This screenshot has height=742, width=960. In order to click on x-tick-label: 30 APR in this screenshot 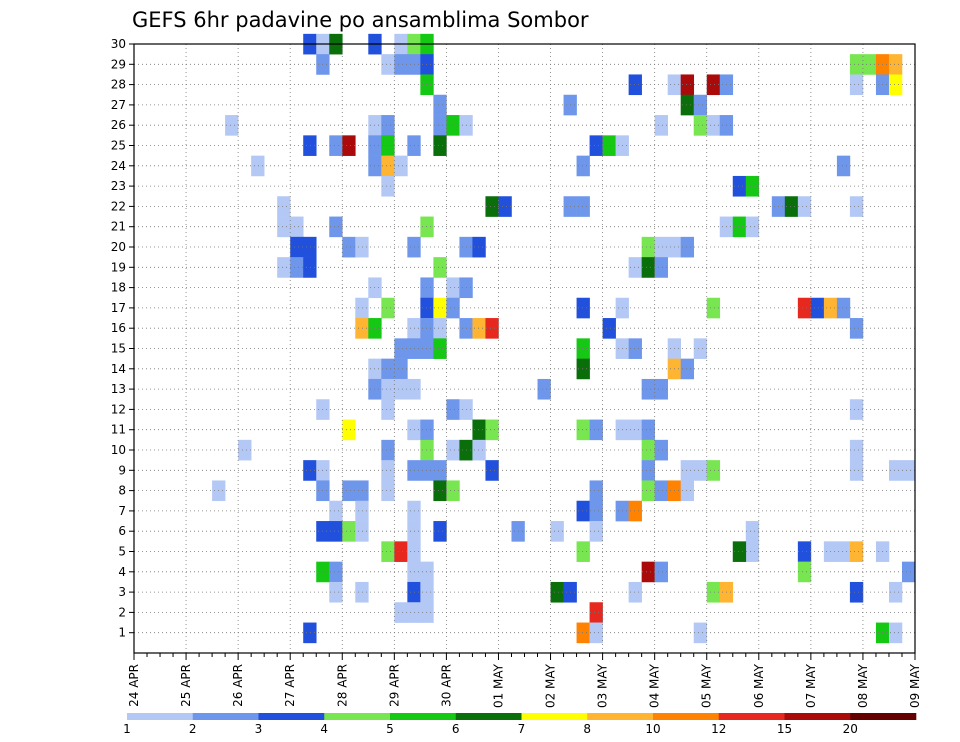, I will do `click(446, 685)`.